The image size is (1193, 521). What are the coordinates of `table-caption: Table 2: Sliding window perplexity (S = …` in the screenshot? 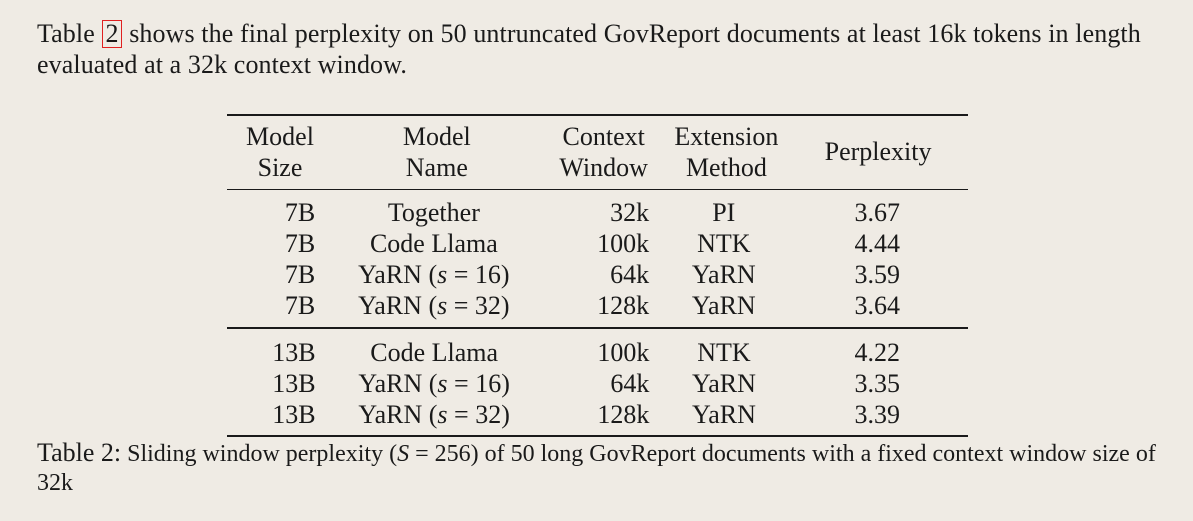 It's located at (602, 468).